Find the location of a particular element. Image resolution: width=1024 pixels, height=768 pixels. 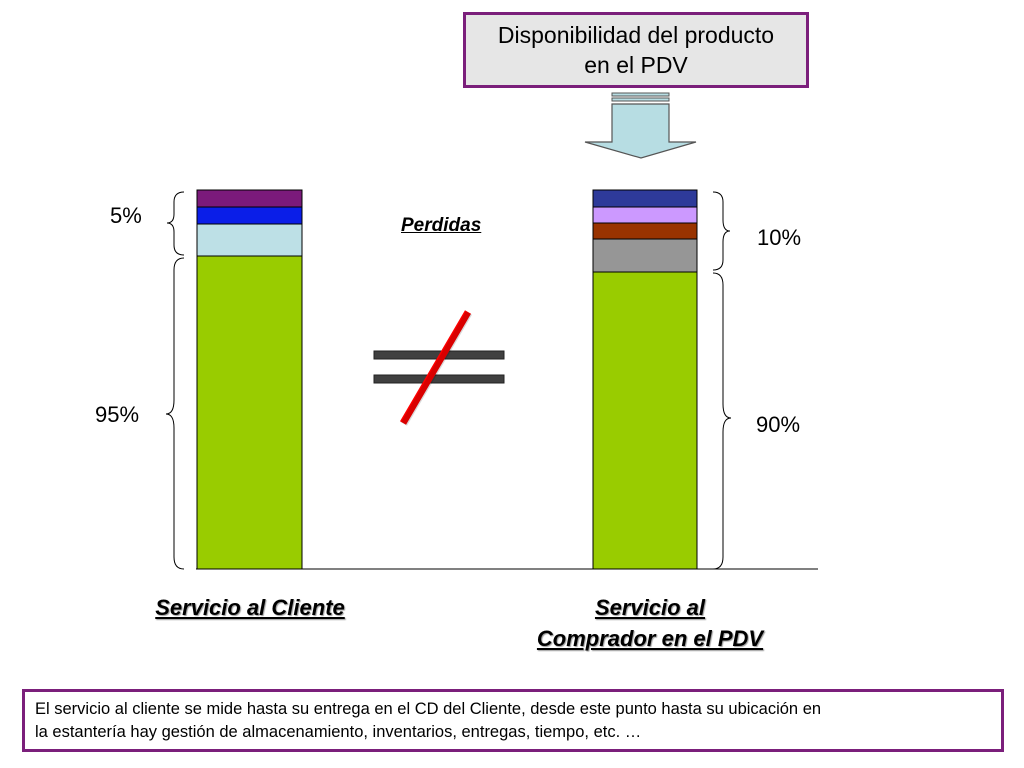

left-segment-blue is located at coordinates (249, 215).